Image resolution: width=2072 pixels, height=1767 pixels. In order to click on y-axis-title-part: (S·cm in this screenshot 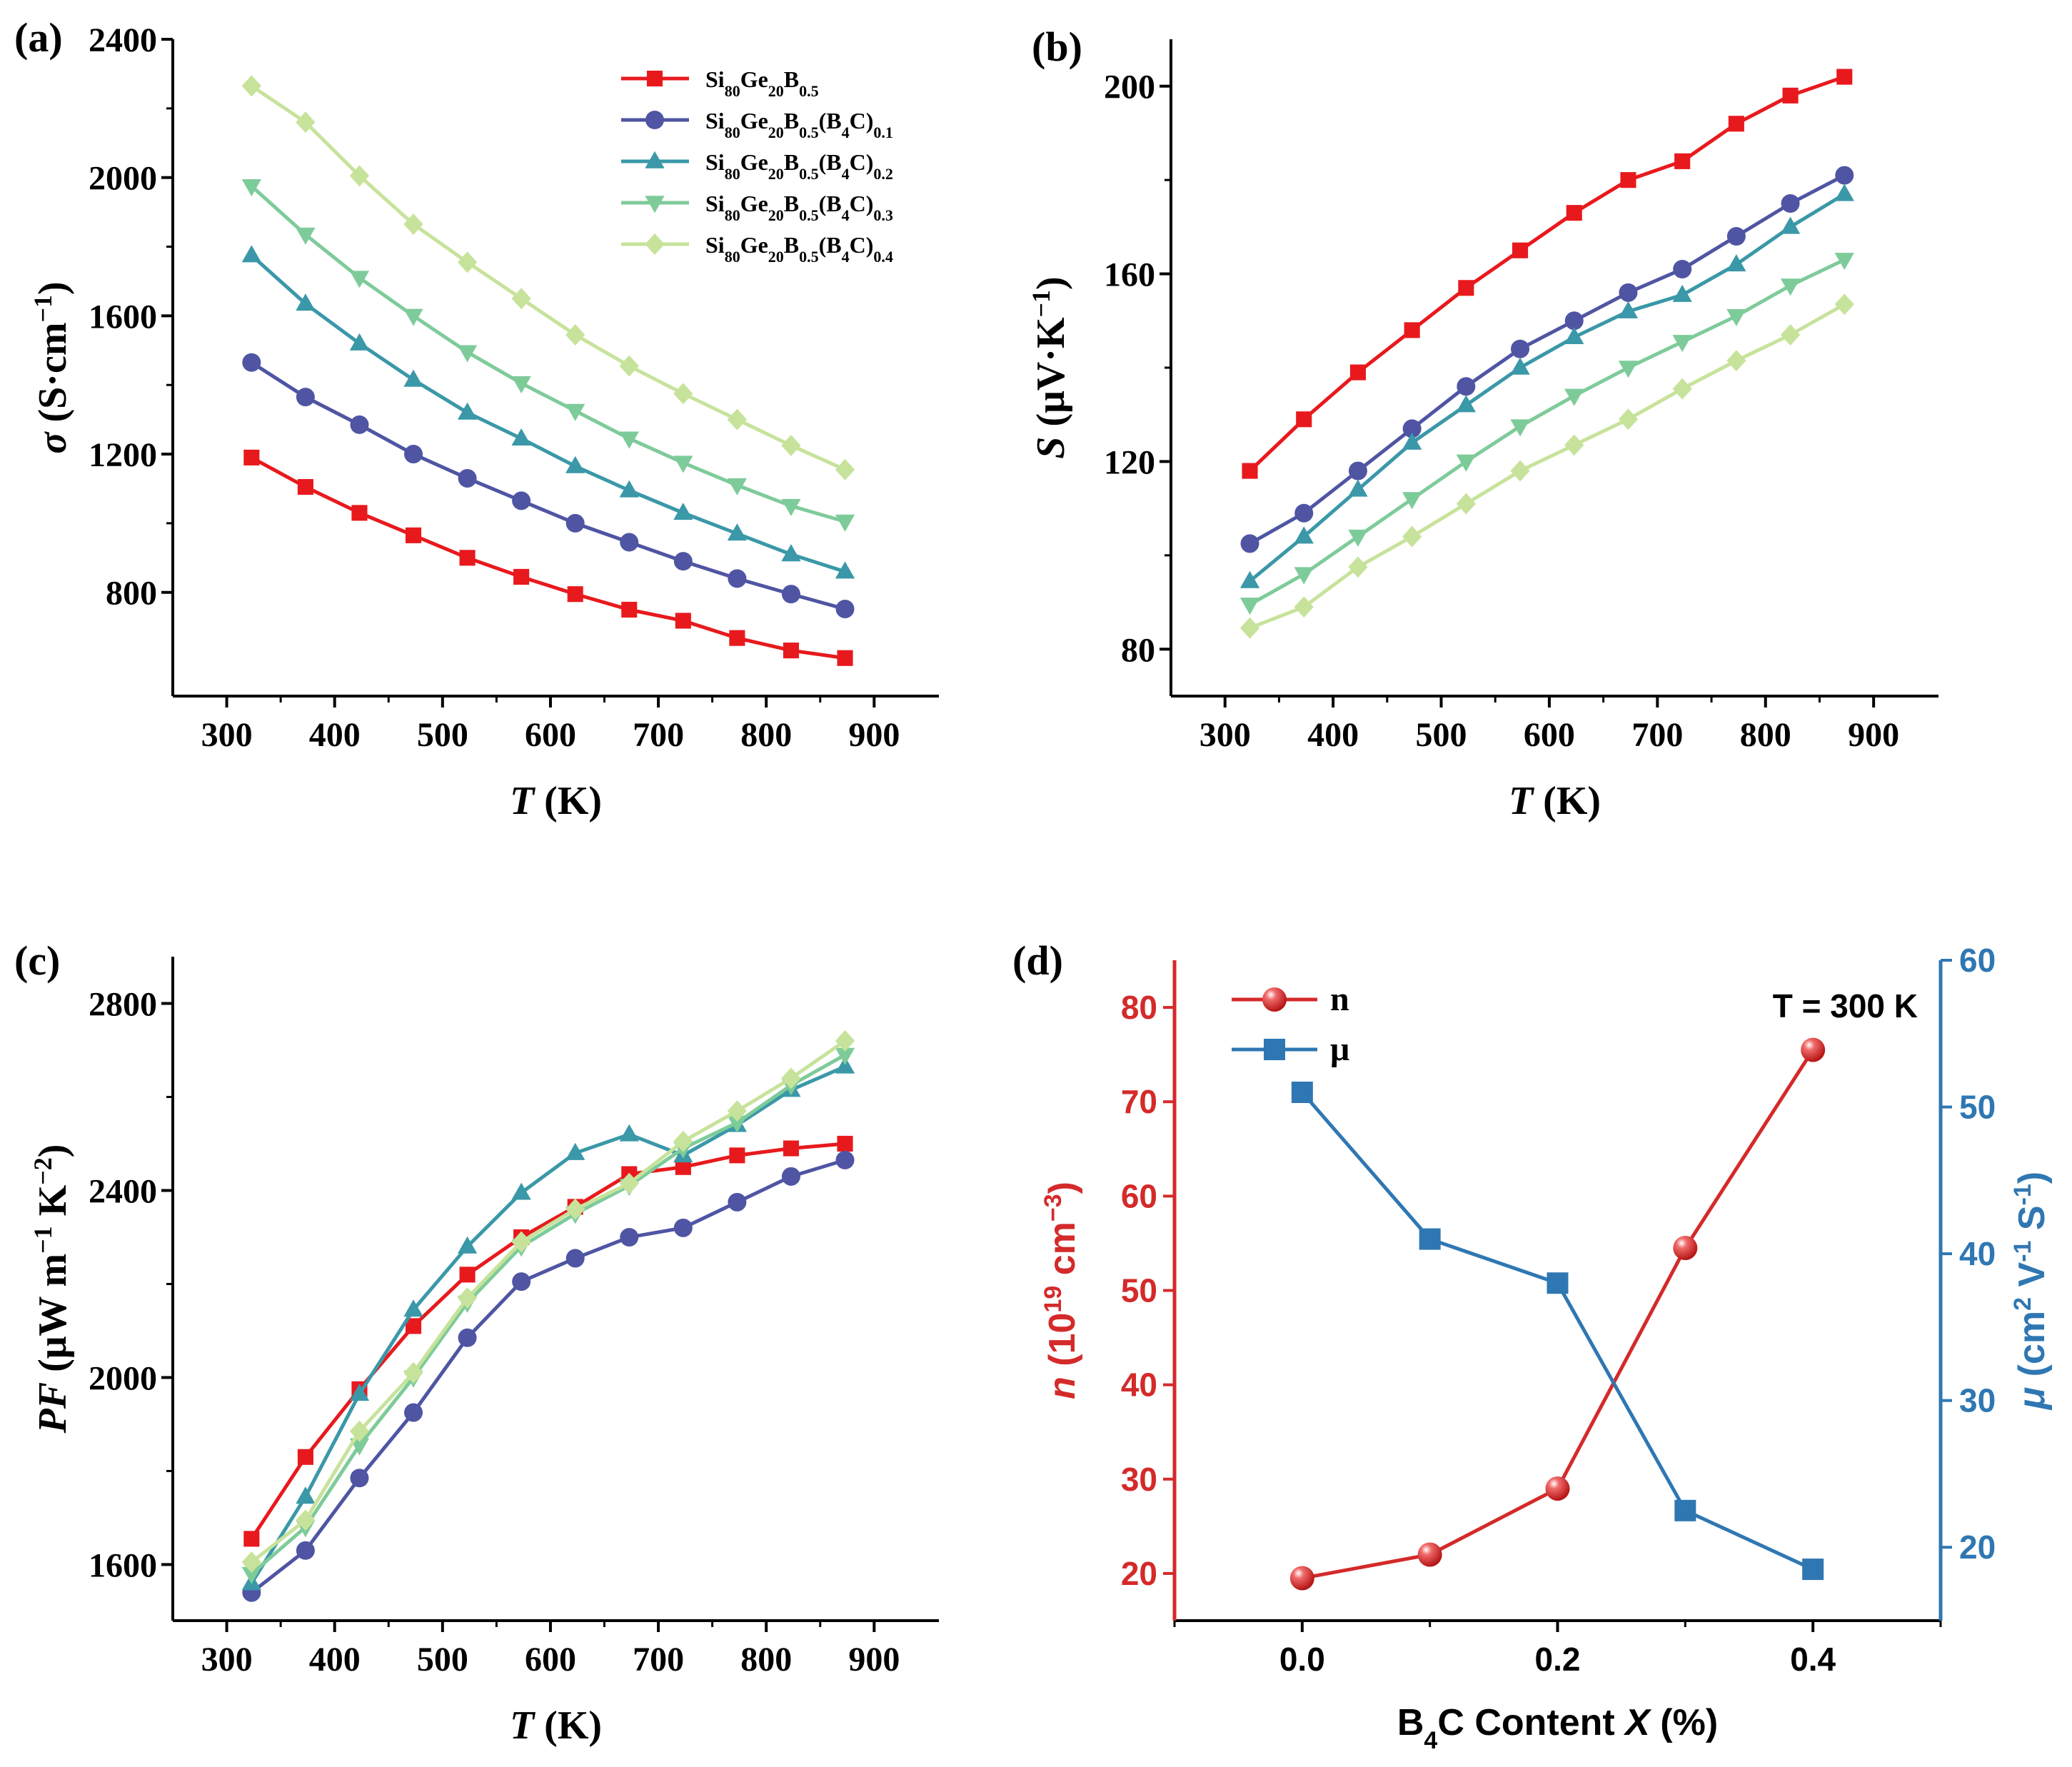, I will do `click(53, 378)`.